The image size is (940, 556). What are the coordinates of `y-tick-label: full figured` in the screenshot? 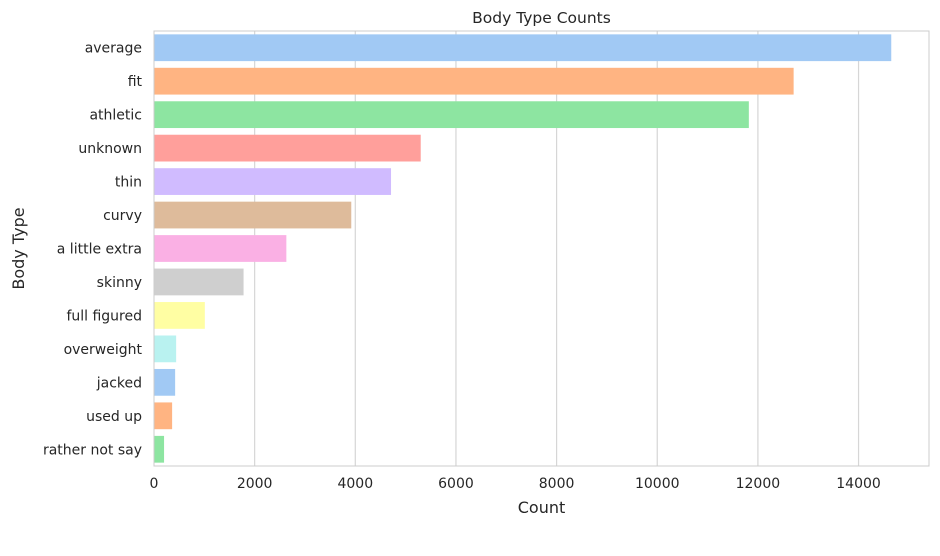 It's located at (104, 316).